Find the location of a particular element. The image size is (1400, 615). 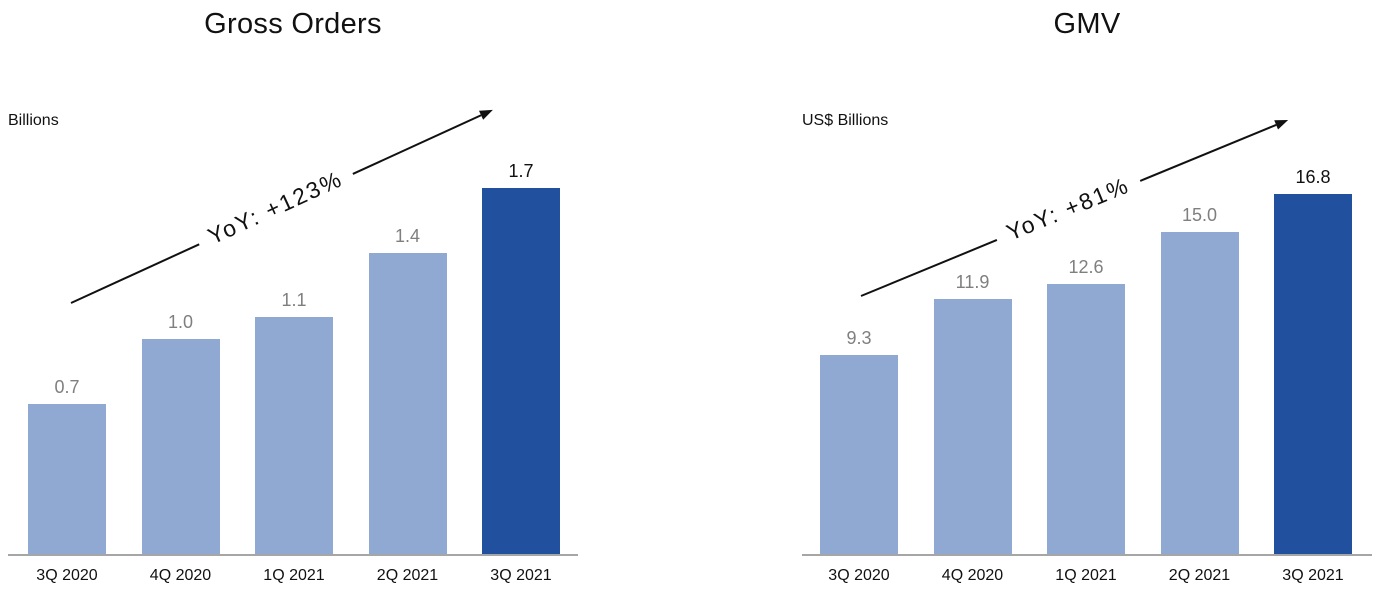

bar-column-4q-2020: 11.9 is located at coordinates (972, 413).